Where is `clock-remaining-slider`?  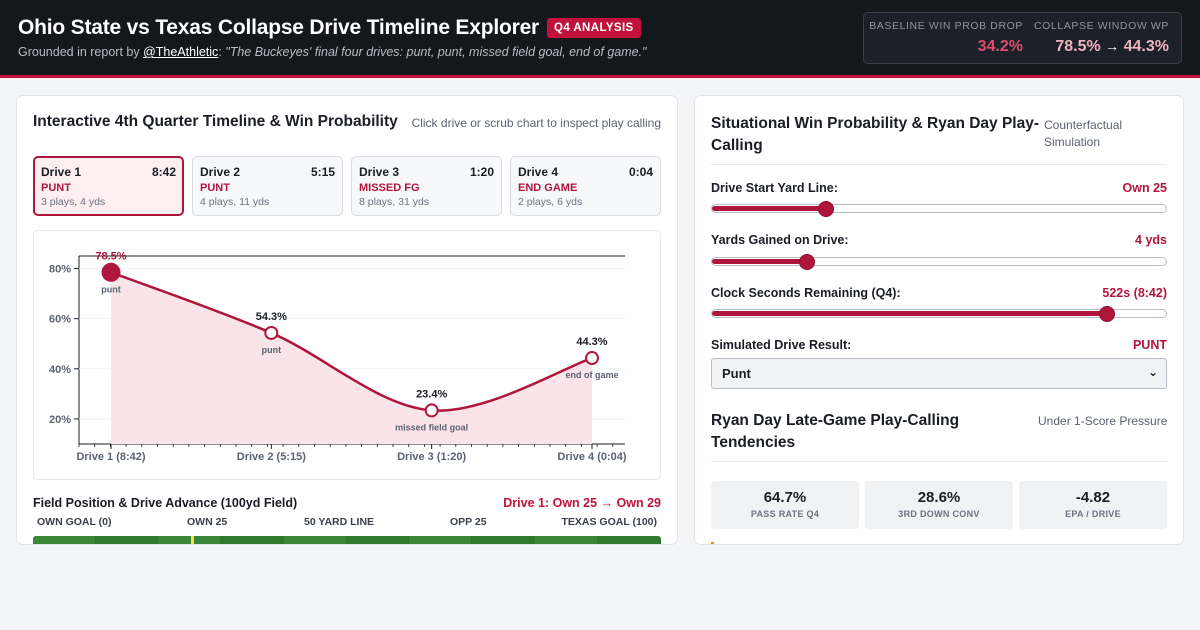
clock-remaining-slider is located at coordinates (939, 314).